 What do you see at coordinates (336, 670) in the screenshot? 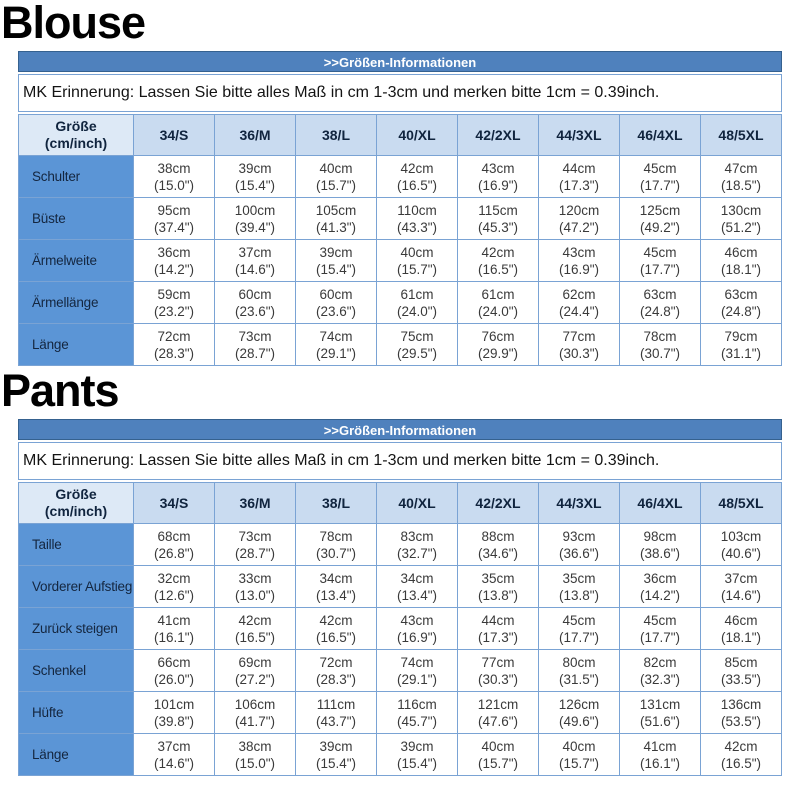
I see `size-cell: 72cm (28.3")` at bounding box center [336, 670].